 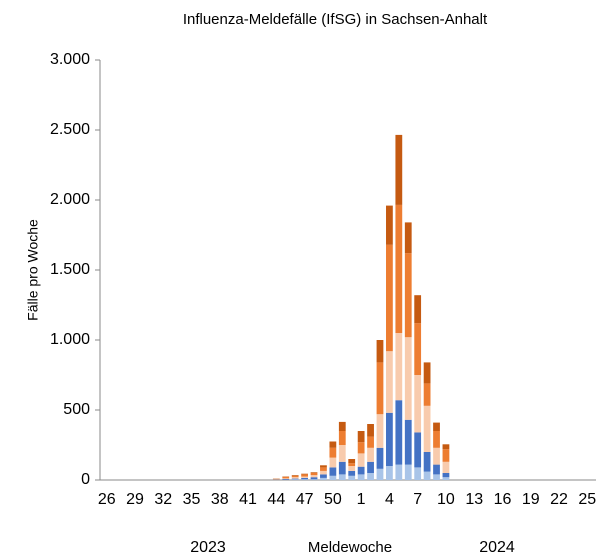 What do you see at coordinates (361, 499) in the screenshot?
I see `x-tick-label: 1` at bounding box center [361, 499].